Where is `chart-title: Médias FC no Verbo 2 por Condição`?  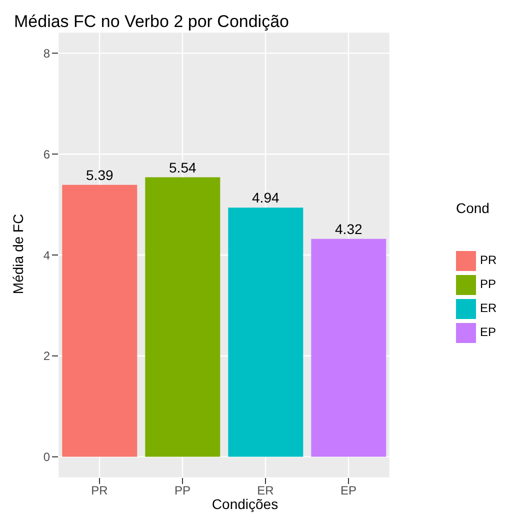 chart-title: Médias FC no Verbo 2 por Condição is located at coordinates (151, 22).